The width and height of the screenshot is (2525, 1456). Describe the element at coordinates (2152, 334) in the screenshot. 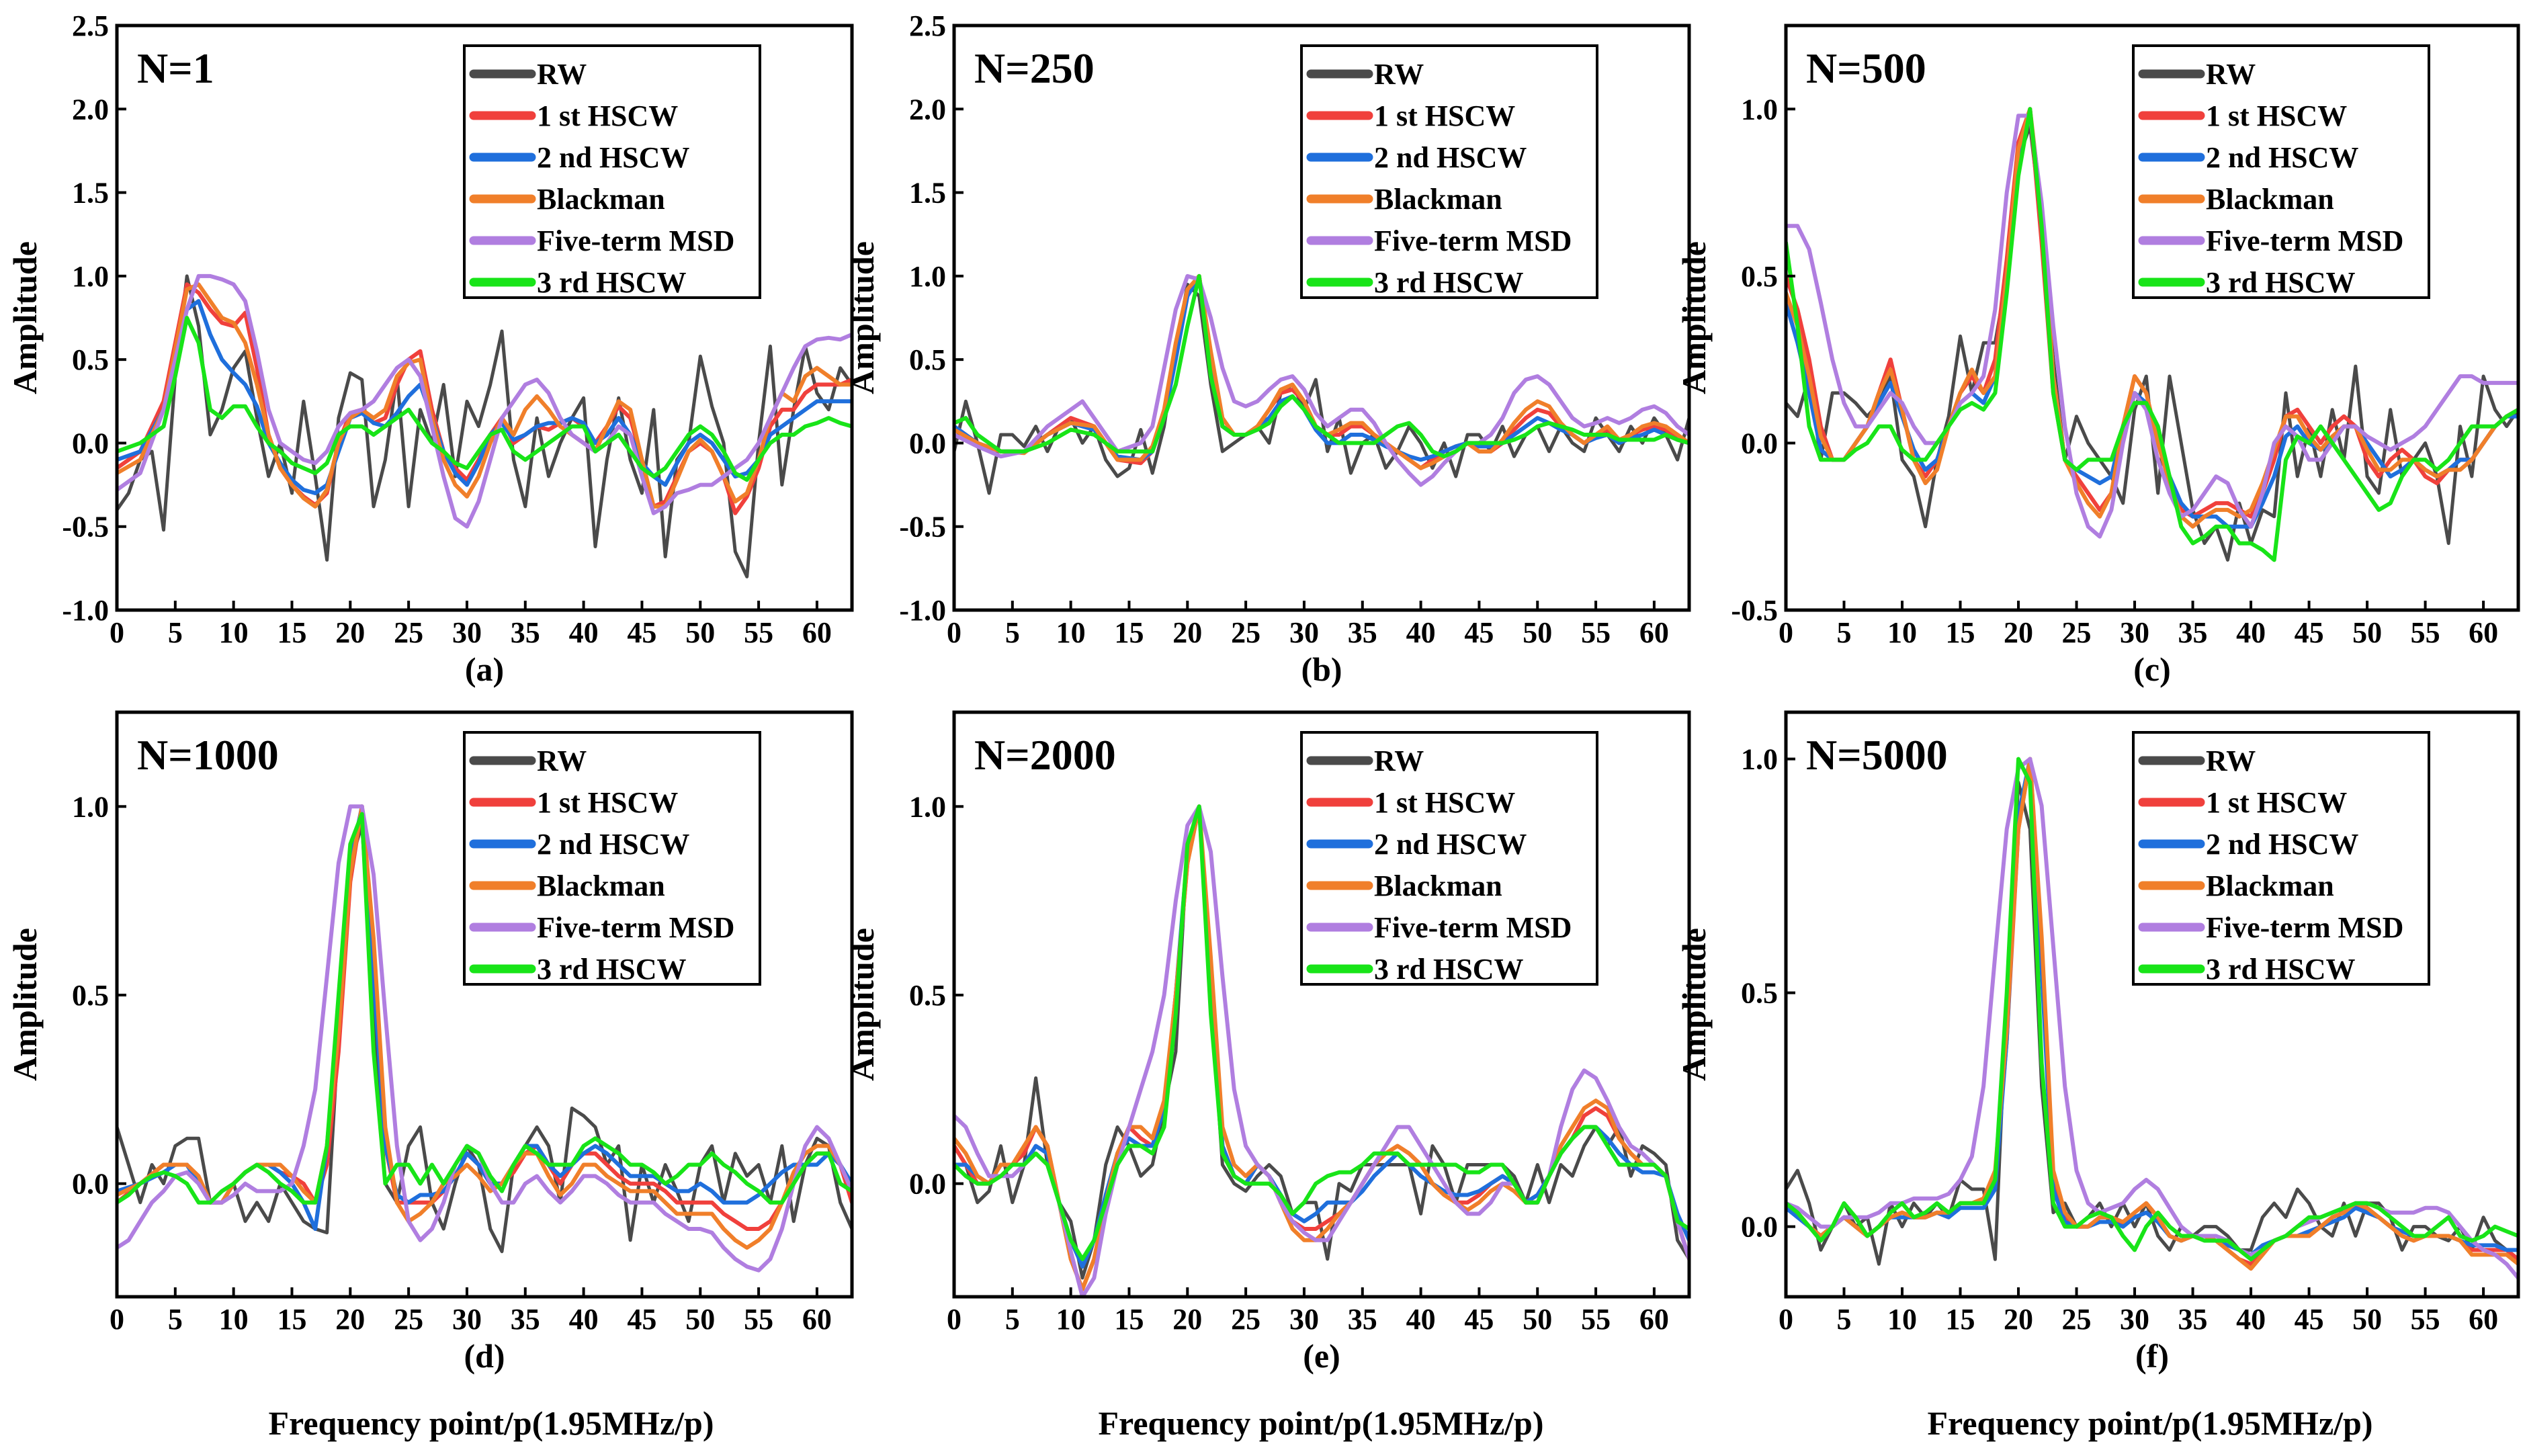

I see `series-group` at that location.